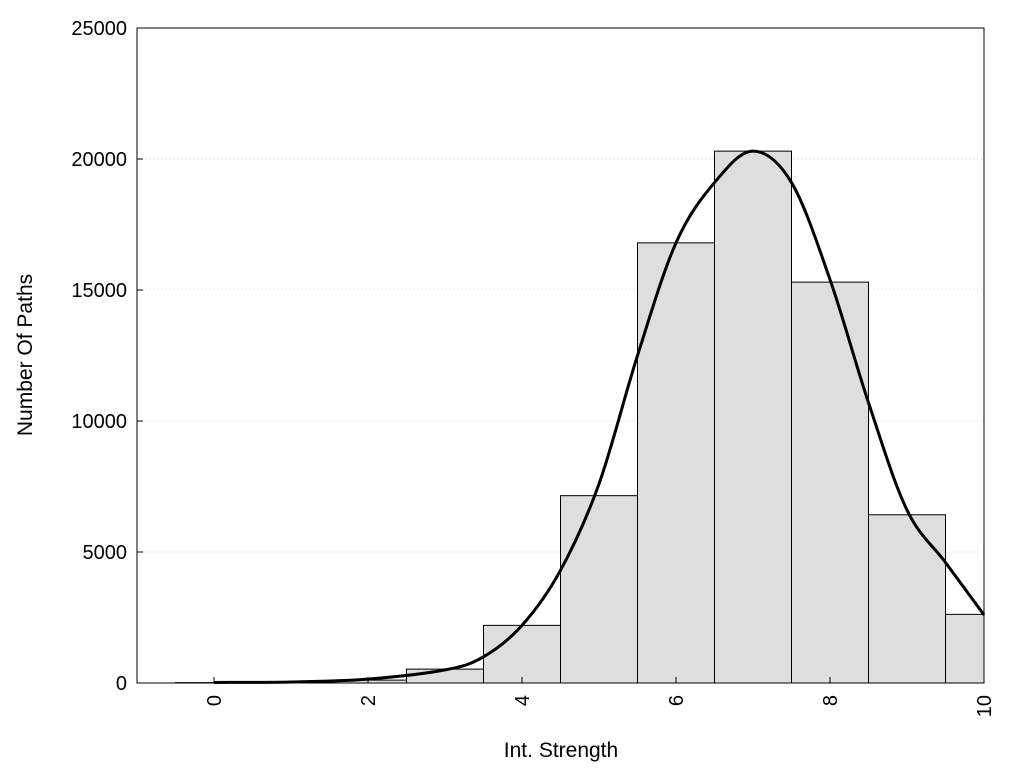 This screenshot has height=768, width=1024. I want to click on x-tick-label: 10, so click(985, 706).